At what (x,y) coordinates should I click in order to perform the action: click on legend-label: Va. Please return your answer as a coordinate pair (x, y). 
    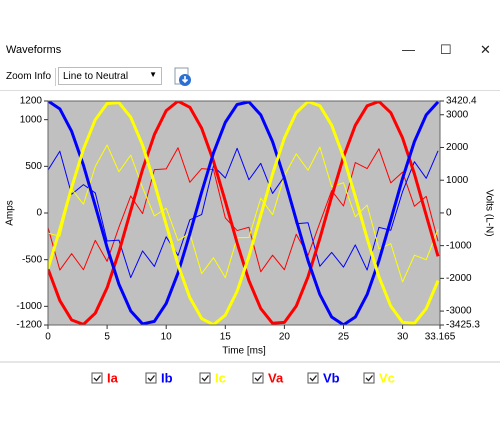
    Looking at the image, I should click on (276, 377).